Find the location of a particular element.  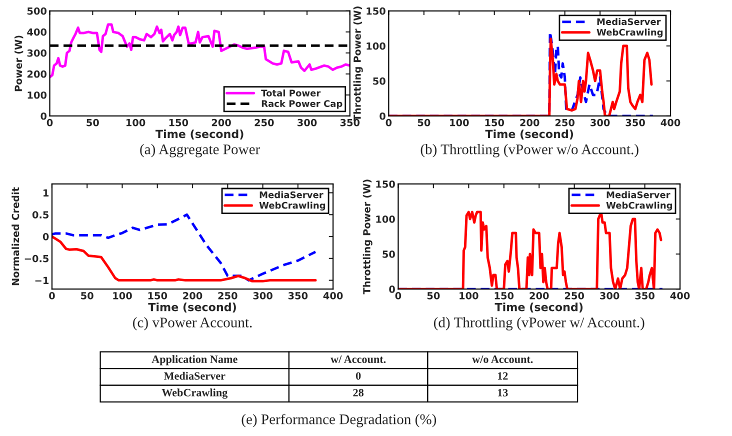

legend-label: Rack Power Cap is located at coordinates (302, 104).